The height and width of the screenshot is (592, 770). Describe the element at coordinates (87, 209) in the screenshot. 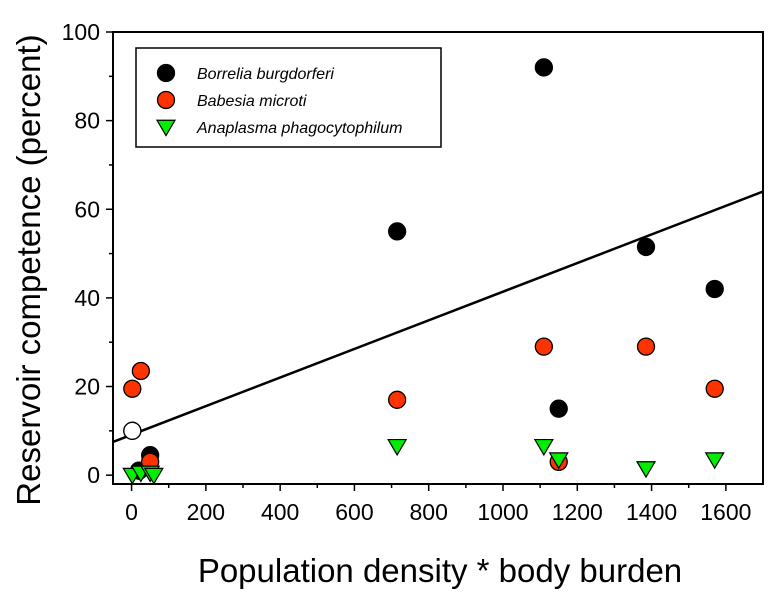

I see `y-tick-label: 60` at that location.